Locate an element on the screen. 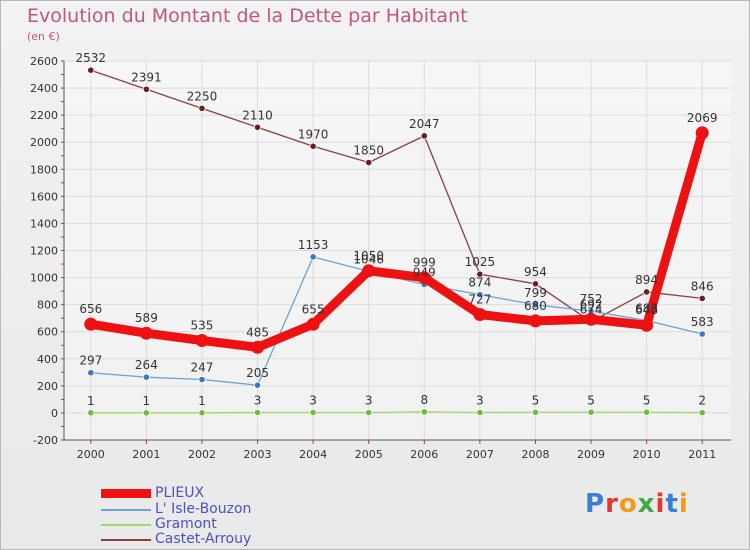 This screenshot has height=550, width=750. data-label: 247 is located at coordinates (202, 367).